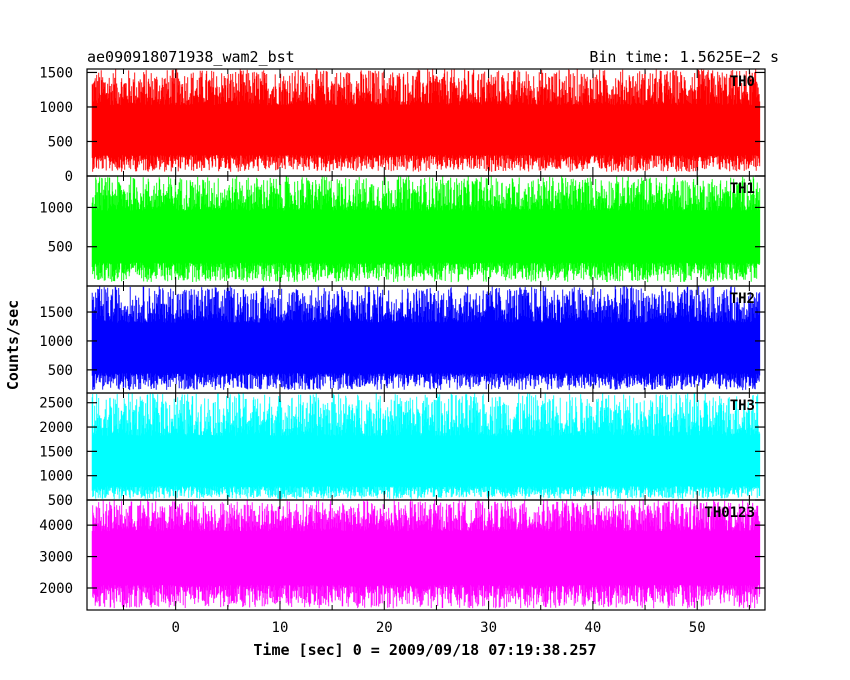  Describe the element at coordinates (697, 628) in the screenshot. I see `x-tick-label: 50` at that location.